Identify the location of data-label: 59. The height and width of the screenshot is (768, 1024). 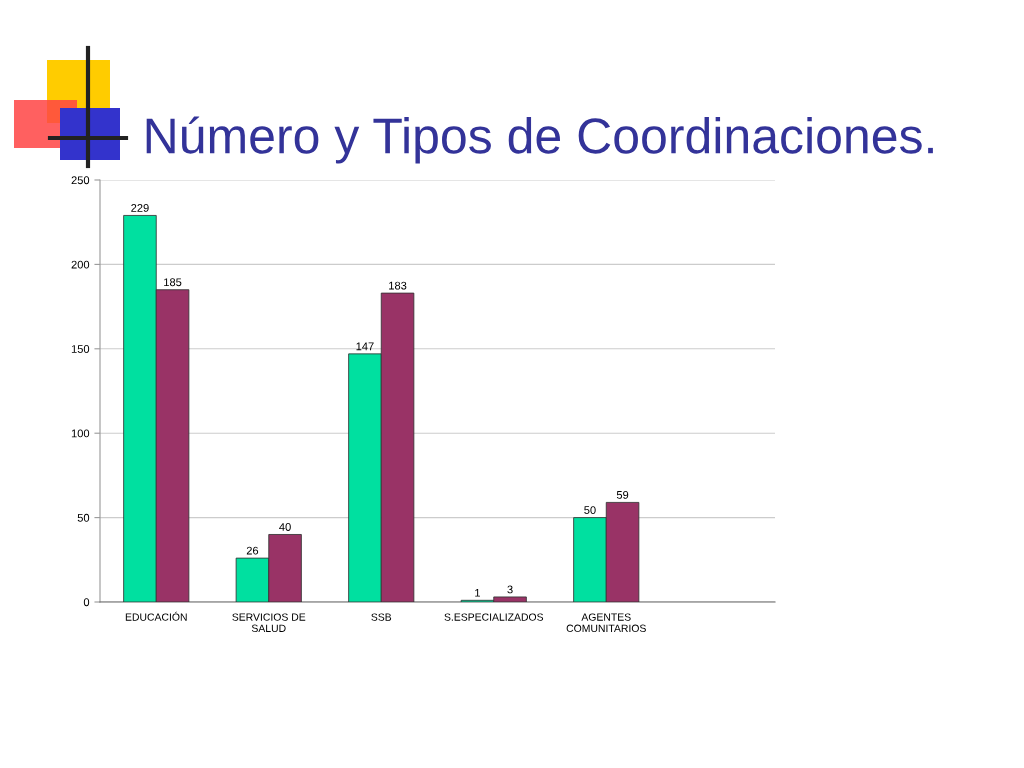
(622, 494).